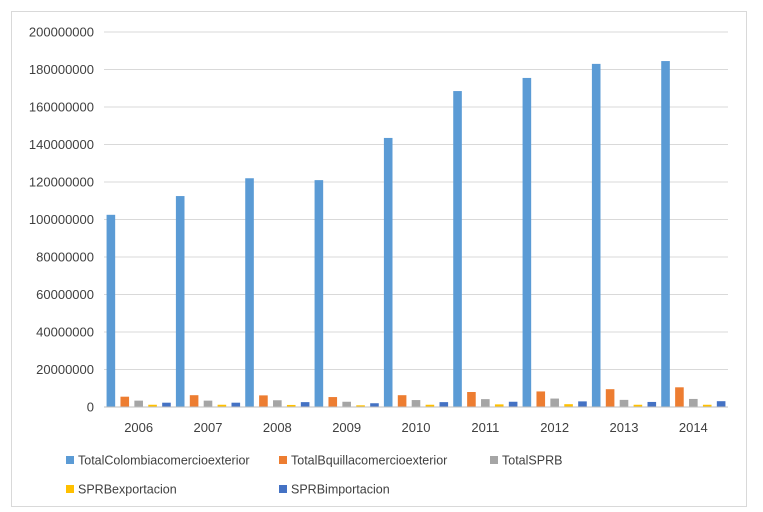 Image resolution: width=763 pixels, height=512 pixels. Describe the element at coordinates (679, 397) in the screenshot. I see `bar-TotalBquillacomercioexterior-2014` at that location.